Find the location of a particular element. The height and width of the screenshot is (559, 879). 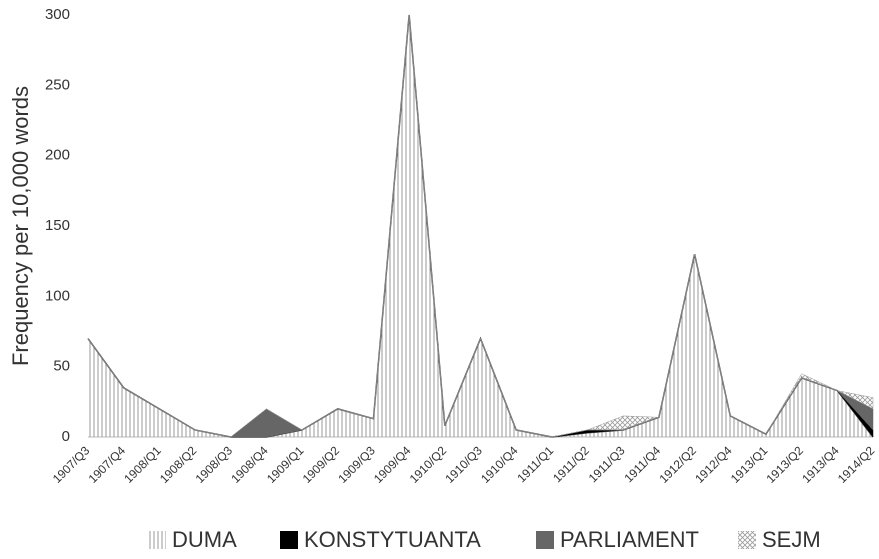

x-tick-label: 1913/Q4 is located at coordinates (820, 464).